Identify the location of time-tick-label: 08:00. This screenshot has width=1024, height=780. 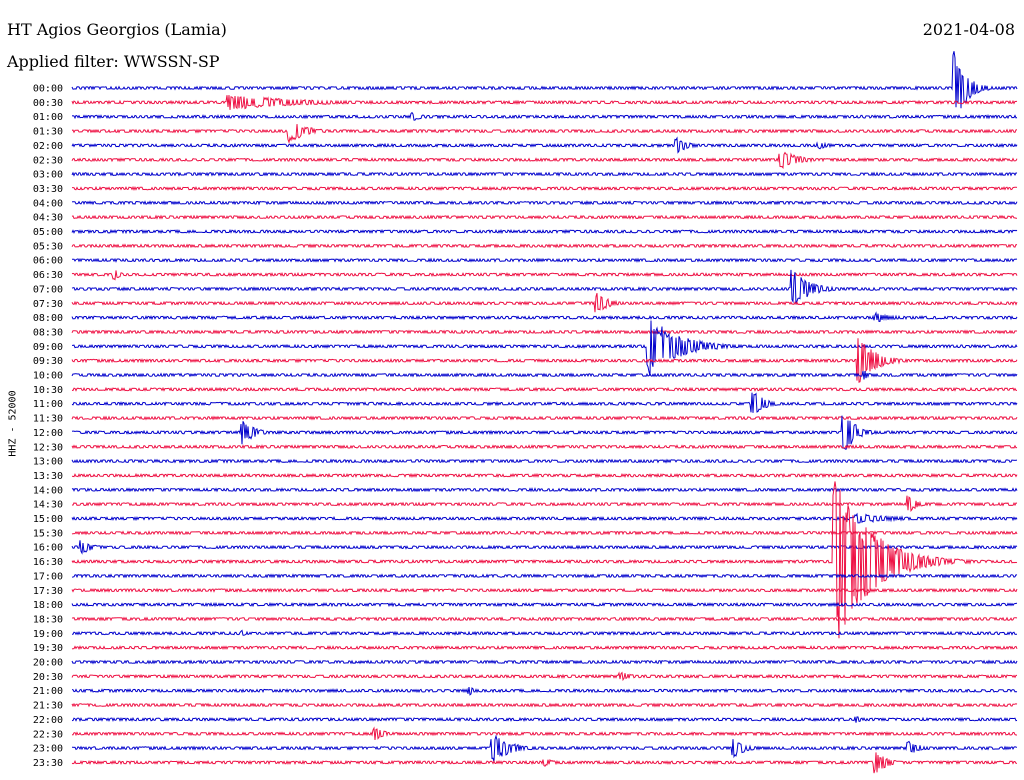
(48, 318).